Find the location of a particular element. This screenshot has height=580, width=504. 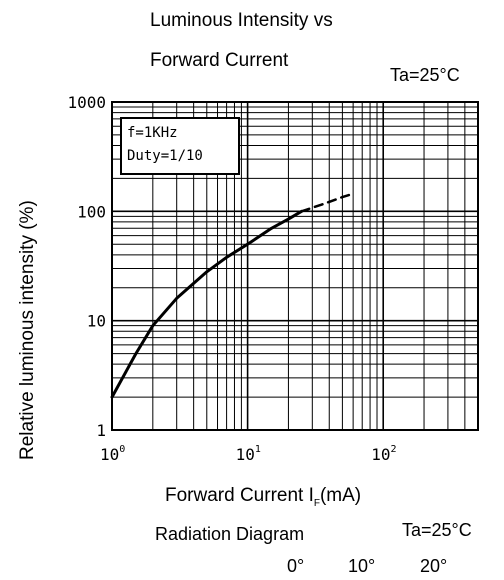

x-axis-label-text: Forward Current I is located at coordinates (239, 495).